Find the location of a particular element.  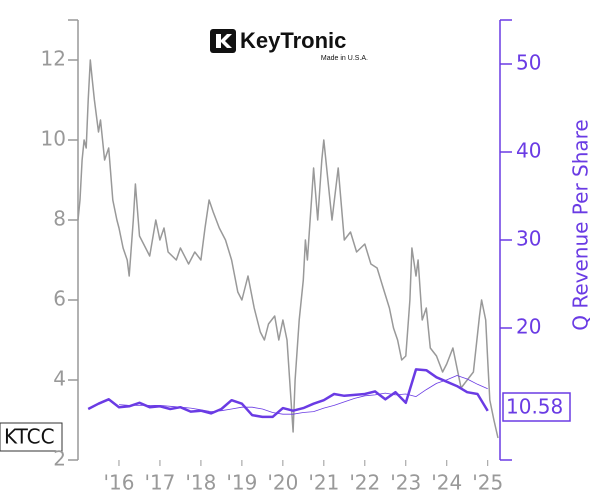

ticker-box is located at coordinates (31, 437).